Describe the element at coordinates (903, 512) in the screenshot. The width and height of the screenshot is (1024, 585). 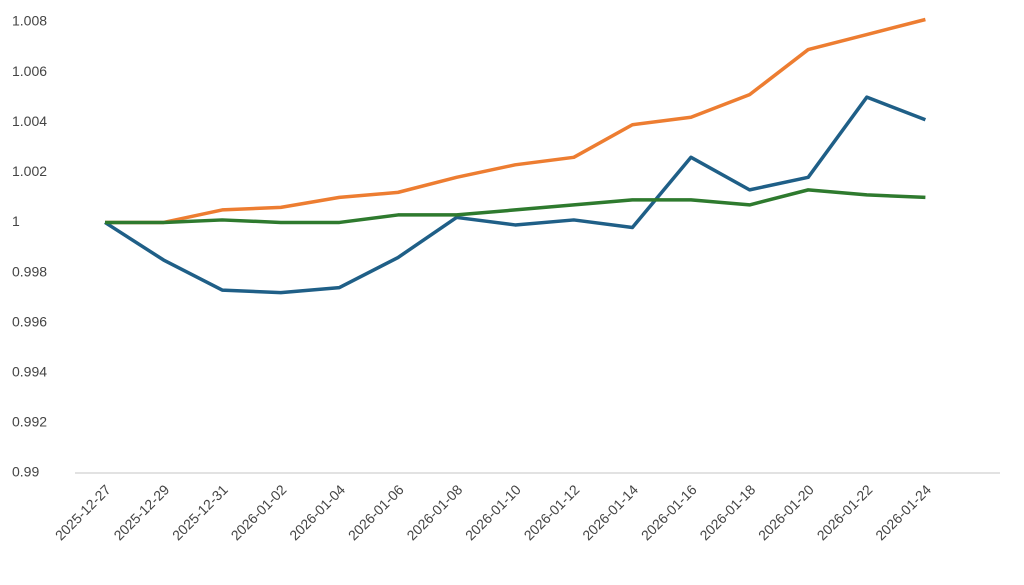
I see `x-tick-label: 2026-01-24` at that location.